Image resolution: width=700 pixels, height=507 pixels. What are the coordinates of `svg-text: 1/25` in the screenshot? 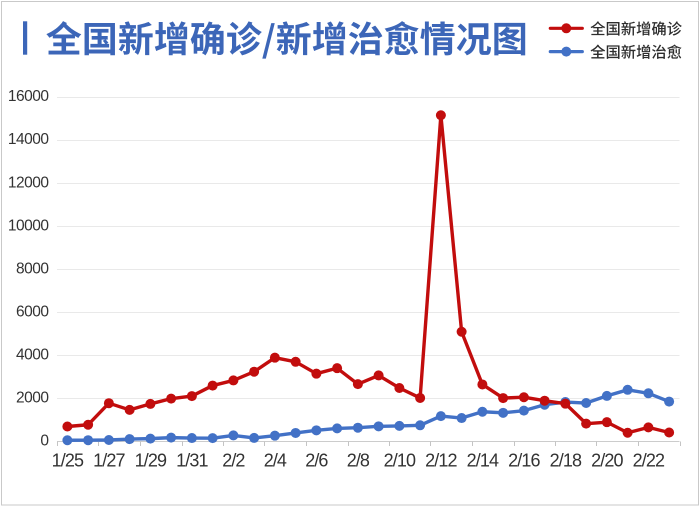 It's located at (68, 461).